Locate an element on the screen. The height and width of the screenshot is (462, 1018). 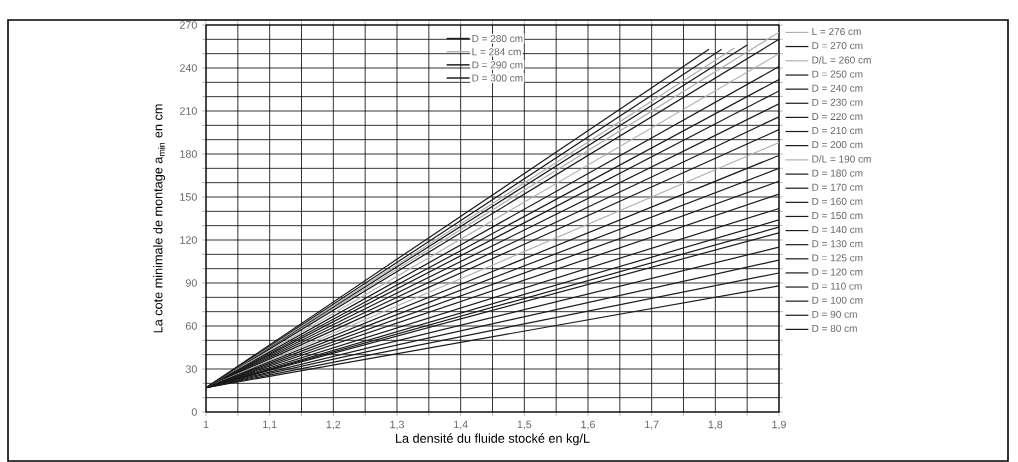
legend-label: D = 250 cm is located at coordinates (837, 74).